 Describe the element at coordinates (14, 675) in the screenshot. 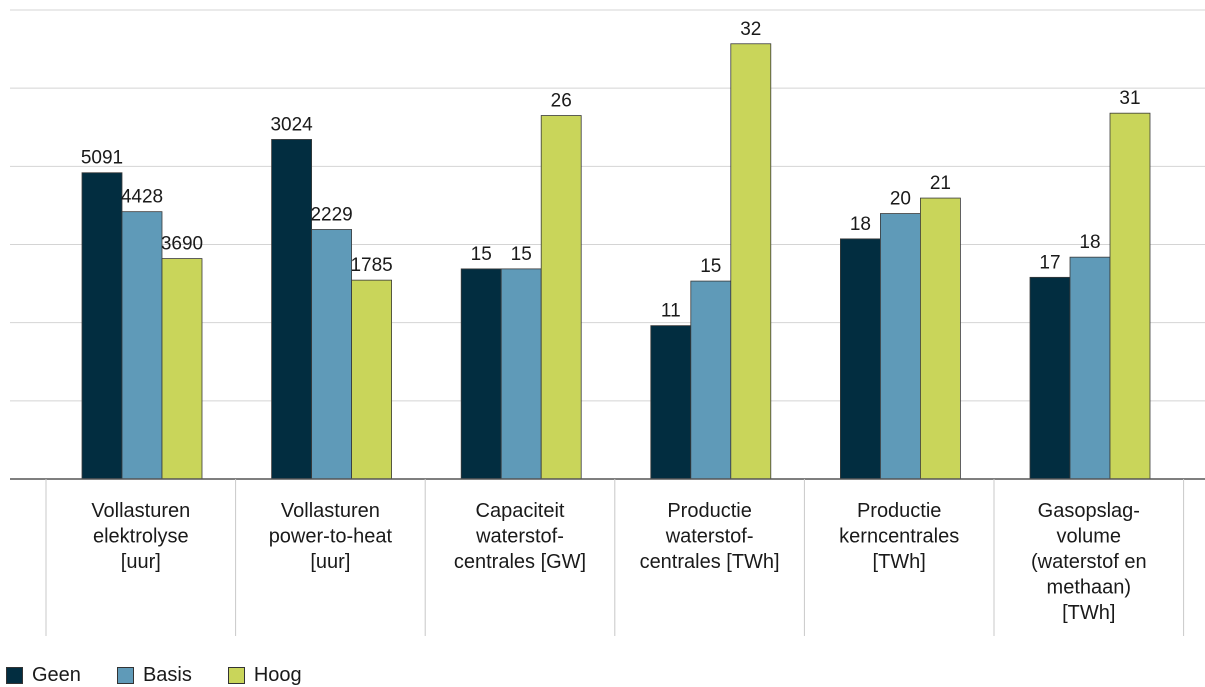

I see `legend-swatch-geen` at that location.